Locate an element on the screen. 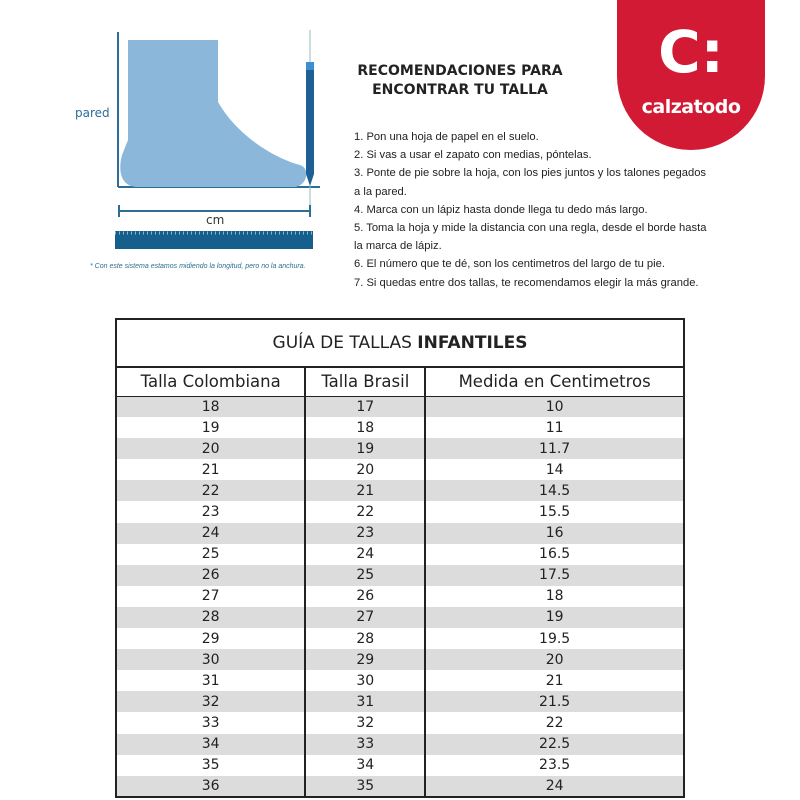 This screenshot has width=800, height=800. table-row: 22 21 14.5 is located at coordinates (400, 491).